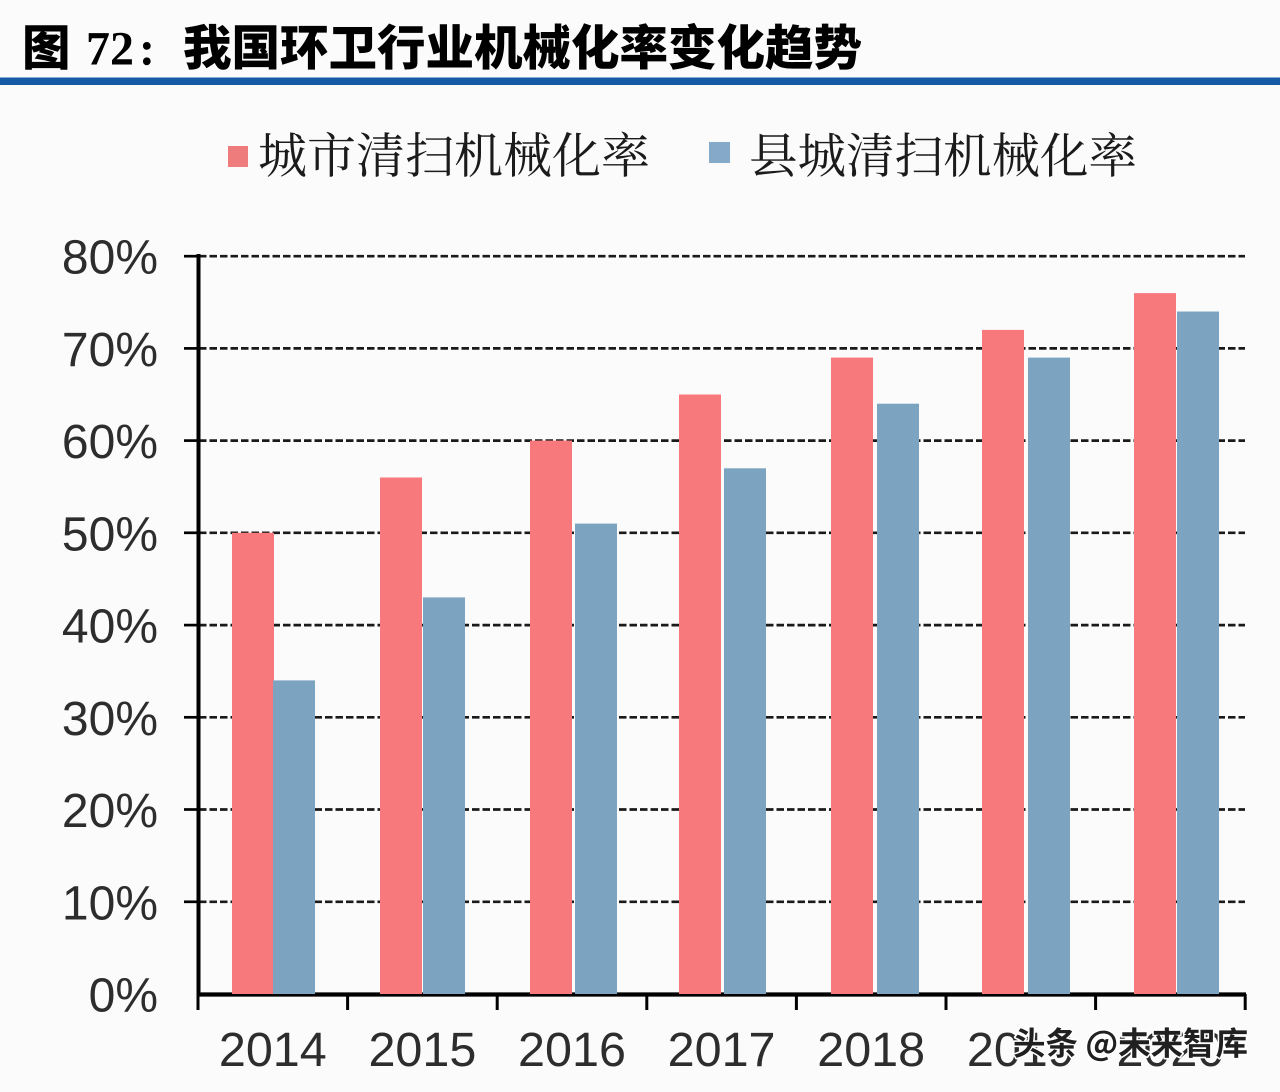 The height and width of the screenshot is (1092, 1280). What do you see at coordinates (110, 903) in the screenshot?
I see `svg-text: 10%` at bounding box center [110, 903].